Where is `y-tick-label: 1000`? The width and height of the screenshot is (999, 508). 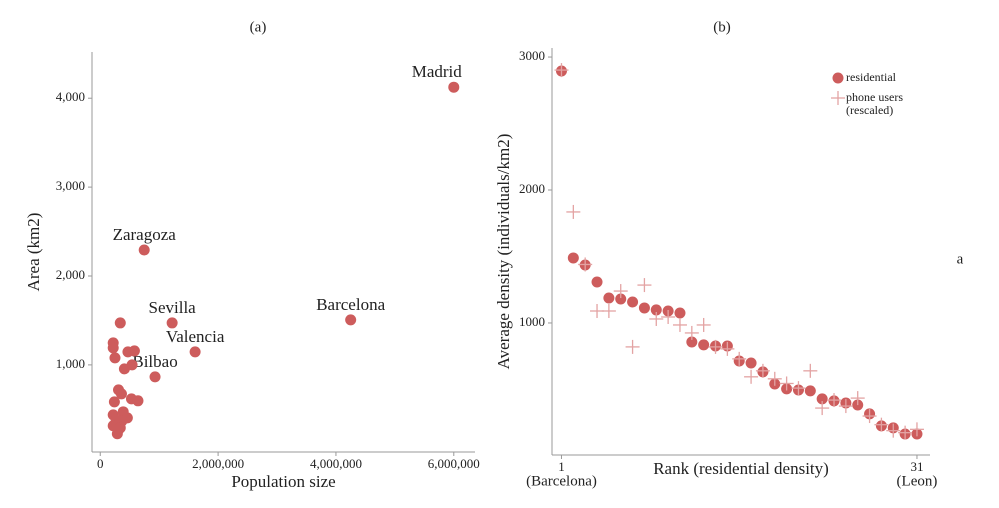
y-tick-label: 1000 is located at coordinates (532, 321).